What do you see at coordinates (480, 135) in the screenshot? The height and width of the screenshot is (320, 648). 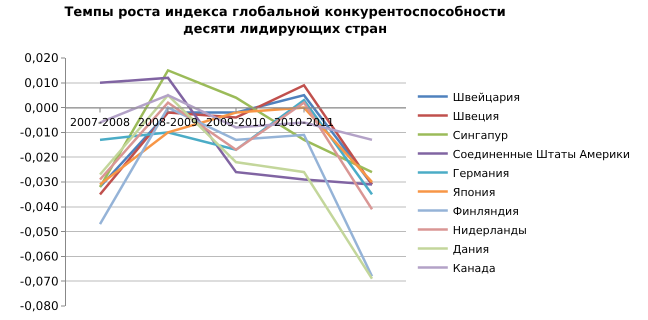 I see `legend-label: Сингапур` at bounding box center [480, 135].